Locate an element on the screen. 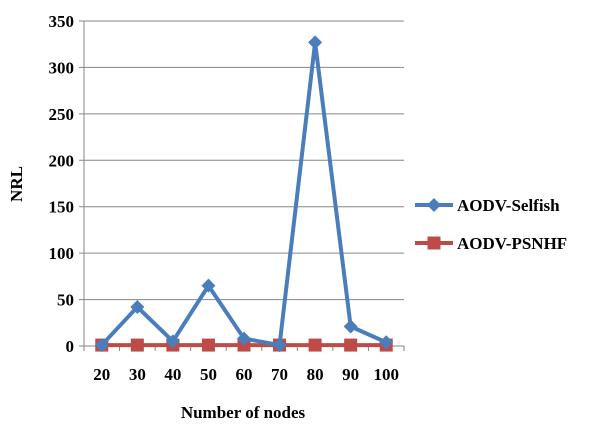 The image size is (614, 428). y-tick-label: 200 is located at coordinates (62, 160).